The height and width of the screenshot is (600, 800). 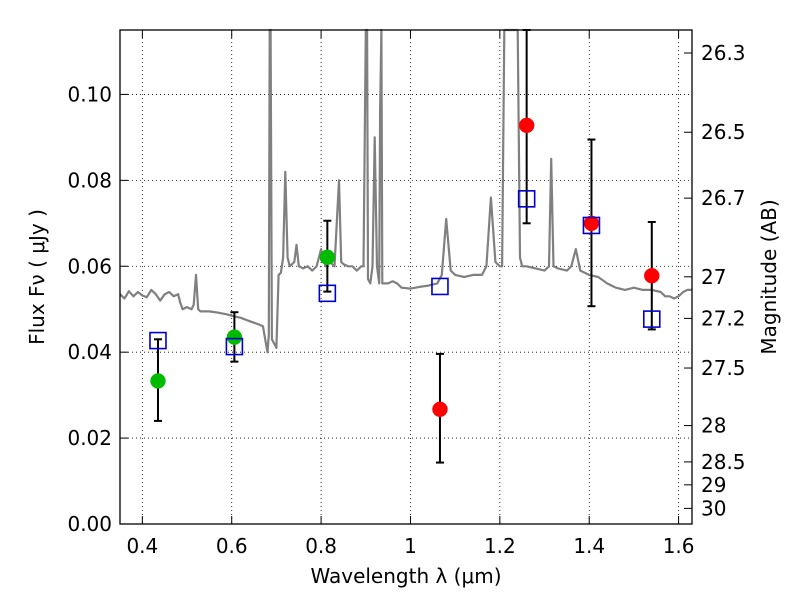 What do you see at coordinates (142, 546) in the screenshot?
I see `x-tick-label: 0.4` at bounding box center [142, 546].